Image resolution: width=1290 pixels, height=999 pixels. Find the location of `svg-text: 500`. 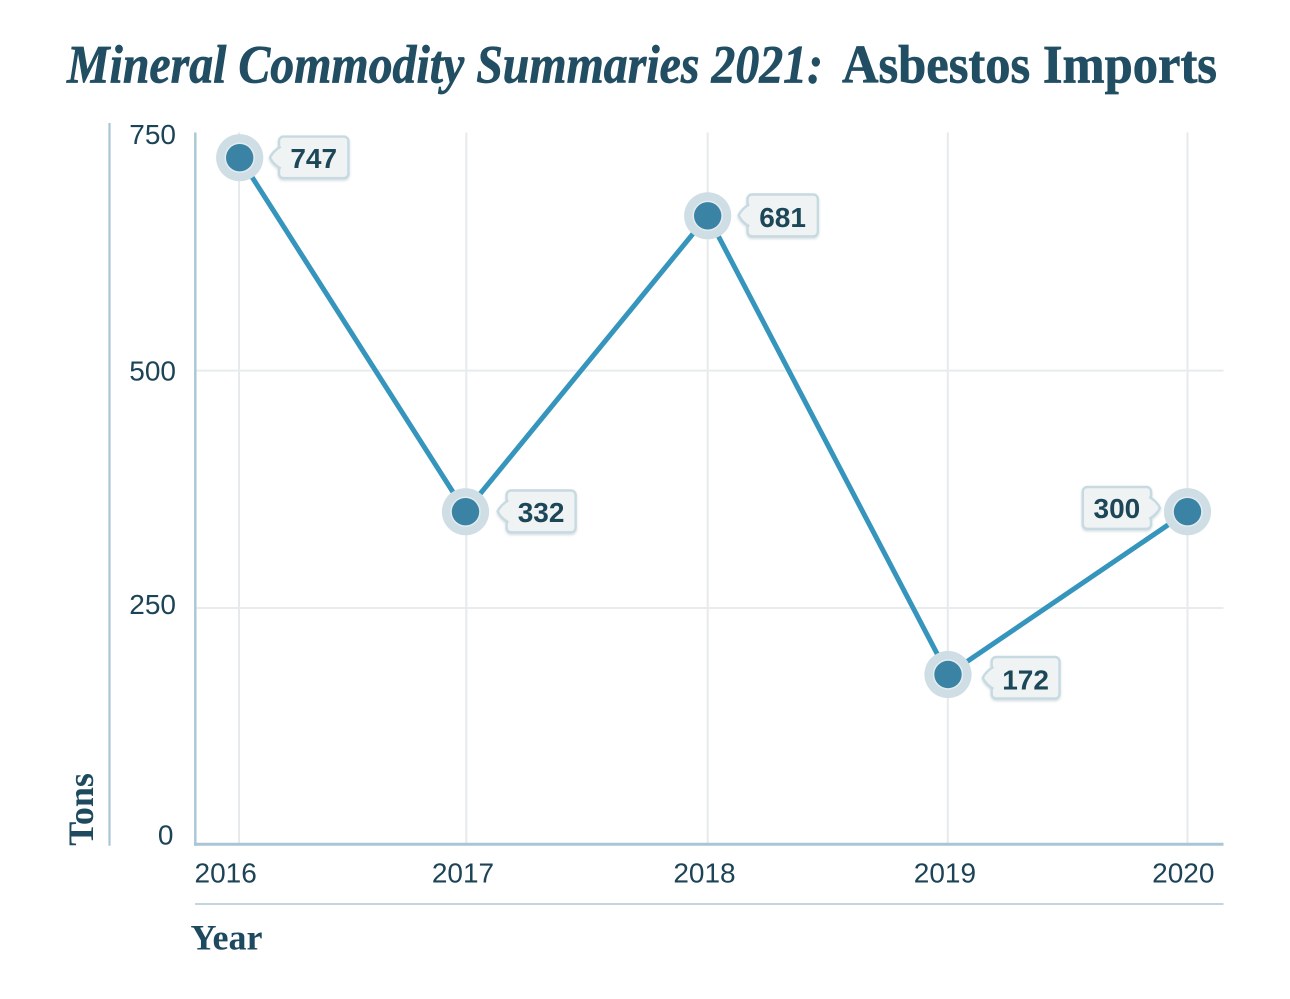

svg-text: 500 is located at coordinates (152, 371).